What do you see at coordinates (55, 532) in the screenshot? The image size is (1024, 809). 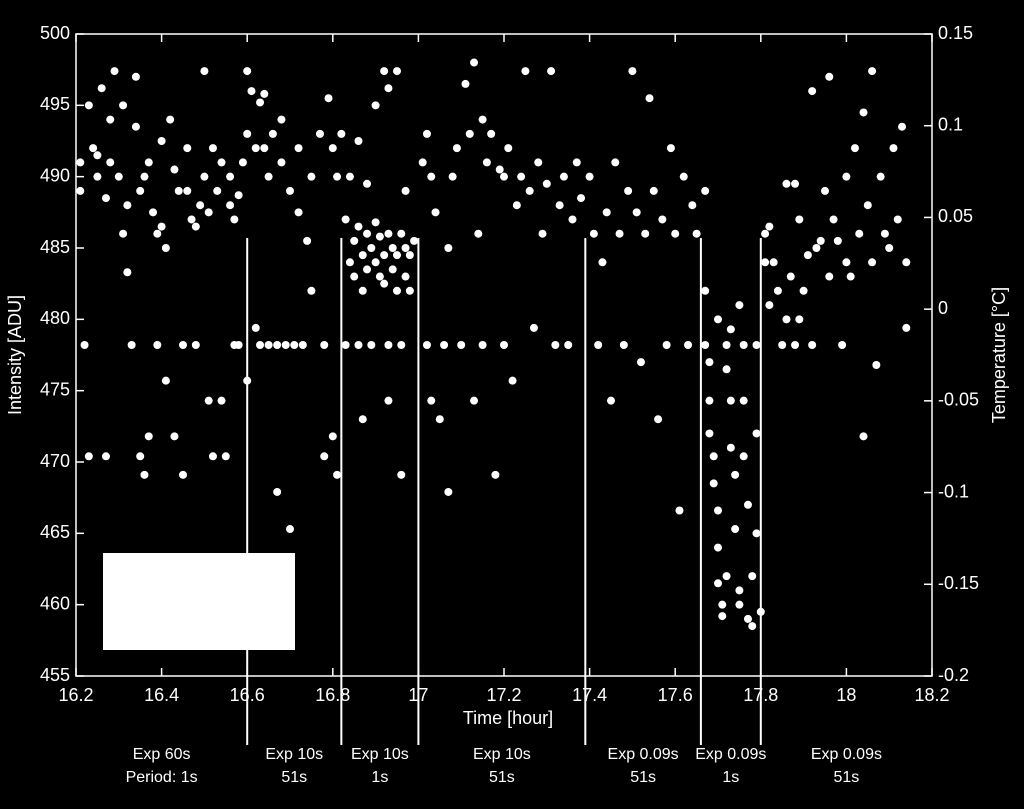 I see `y-tick-label: 465` at bounding box center [55, 532].